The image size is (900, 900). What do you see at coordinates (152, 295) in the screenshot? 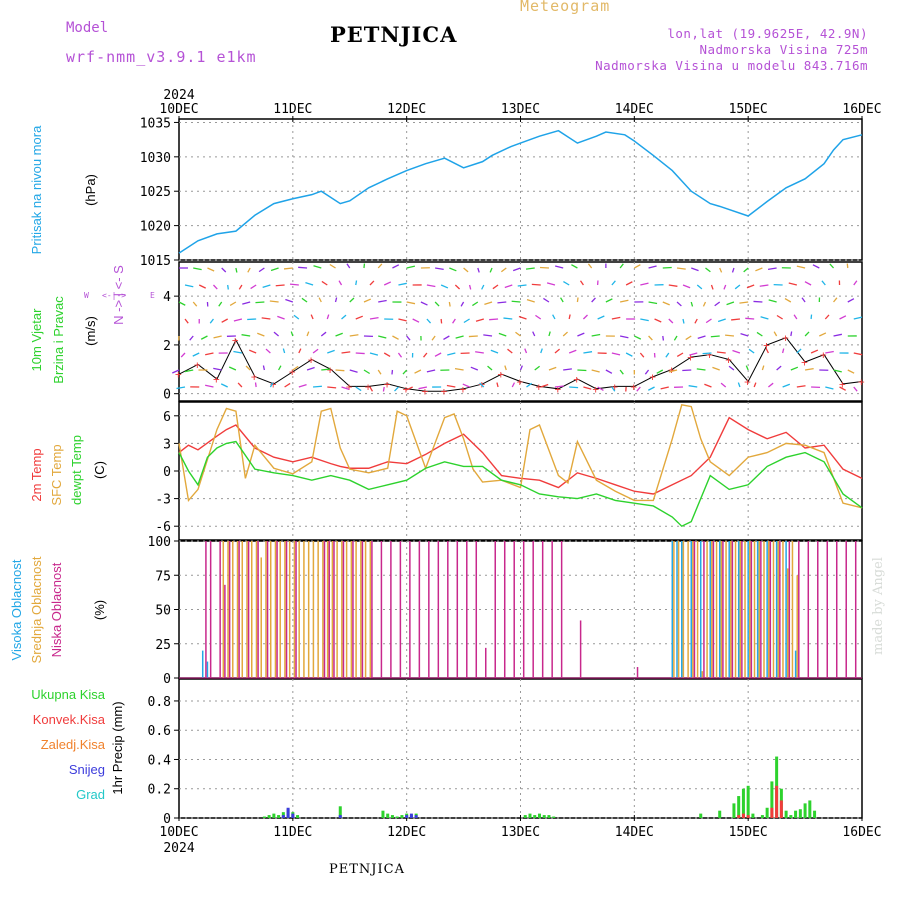
I see `compass-east: E` at bounding box center [152, 295].